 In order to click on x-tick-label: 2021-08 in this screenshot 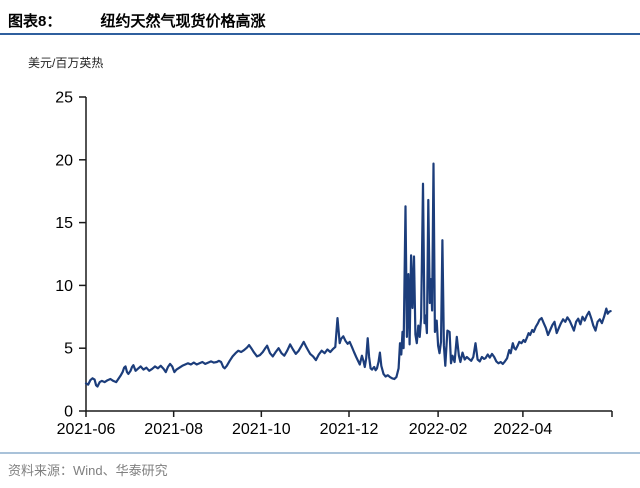, I will do `click(173, 429)`.